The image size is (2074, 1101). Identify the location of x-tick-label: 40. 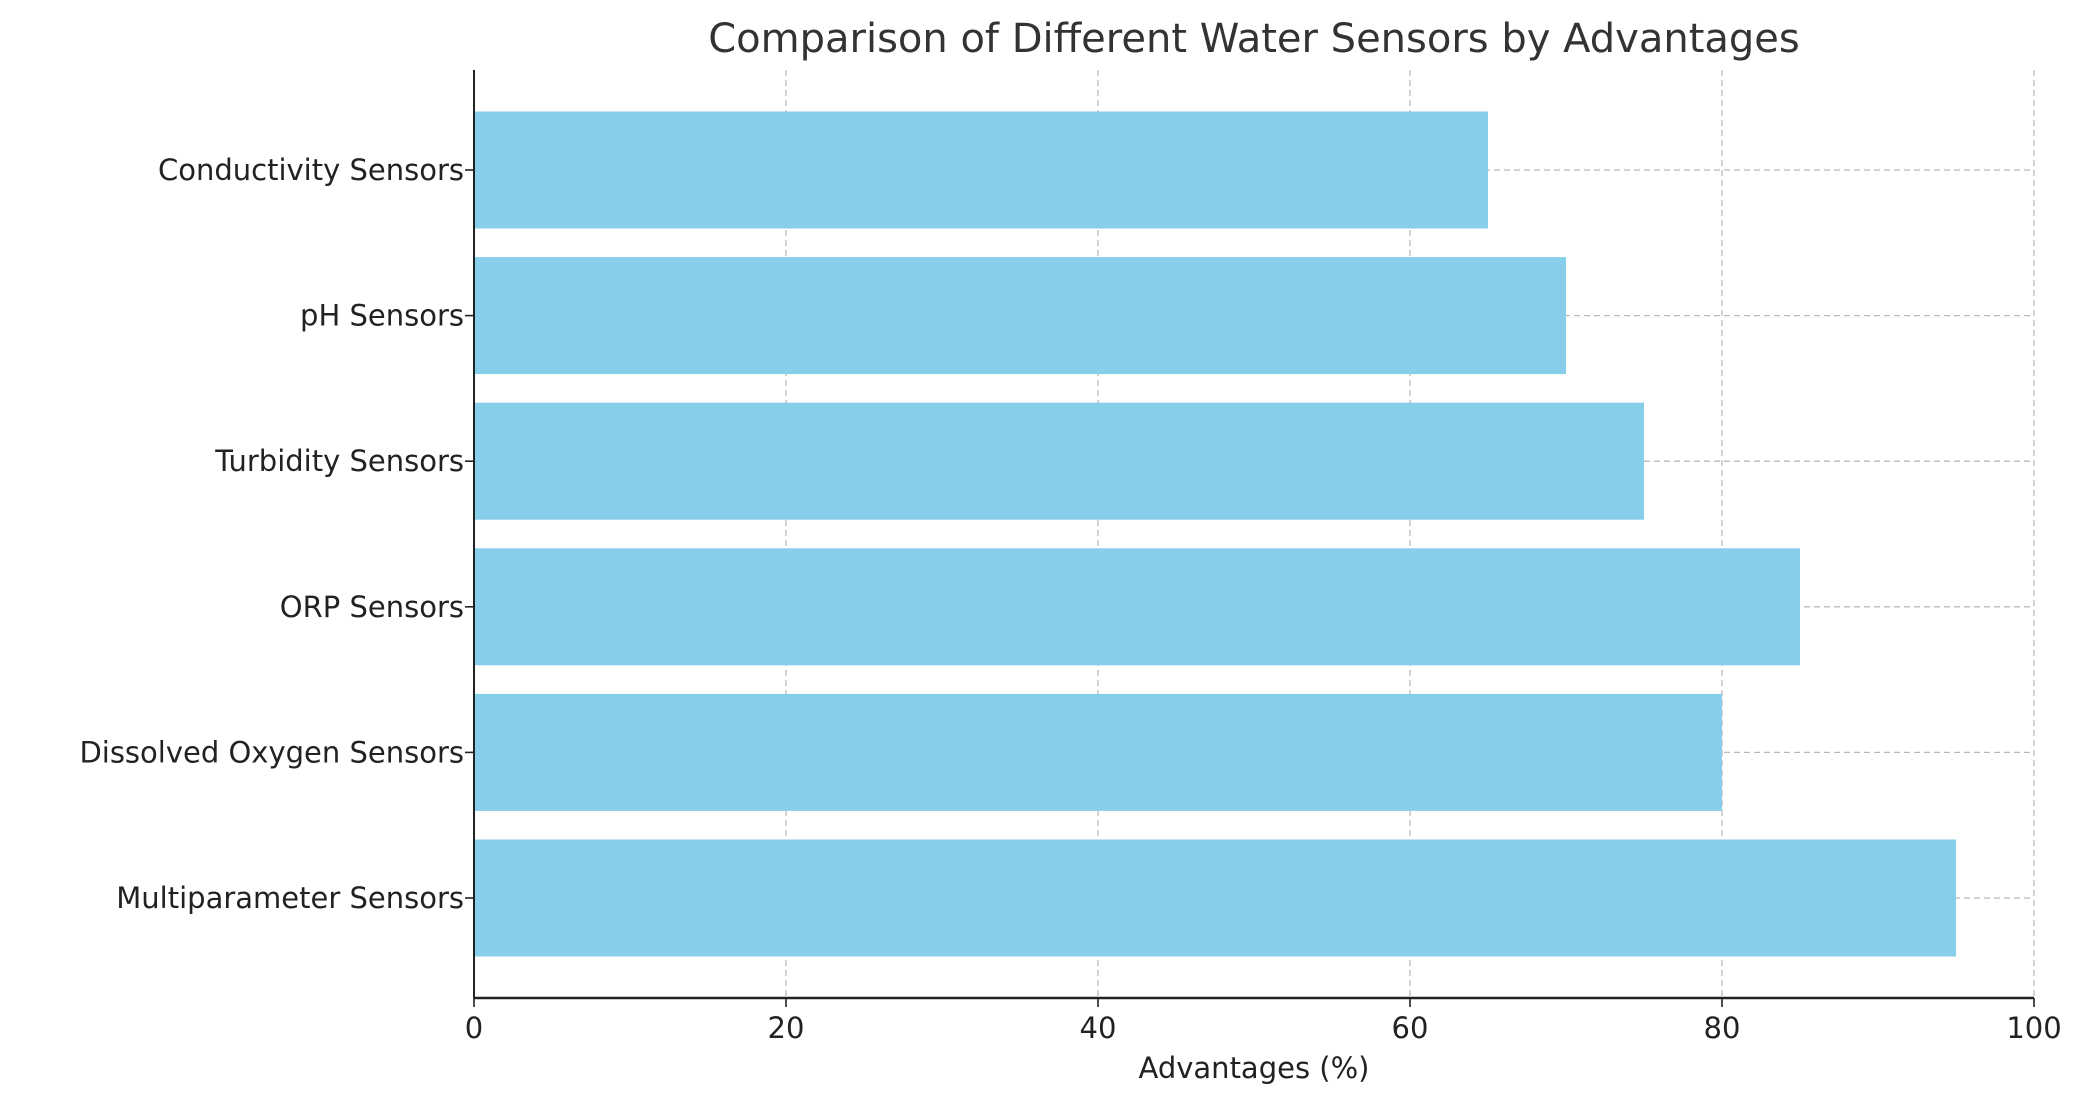
(1098, 1028).